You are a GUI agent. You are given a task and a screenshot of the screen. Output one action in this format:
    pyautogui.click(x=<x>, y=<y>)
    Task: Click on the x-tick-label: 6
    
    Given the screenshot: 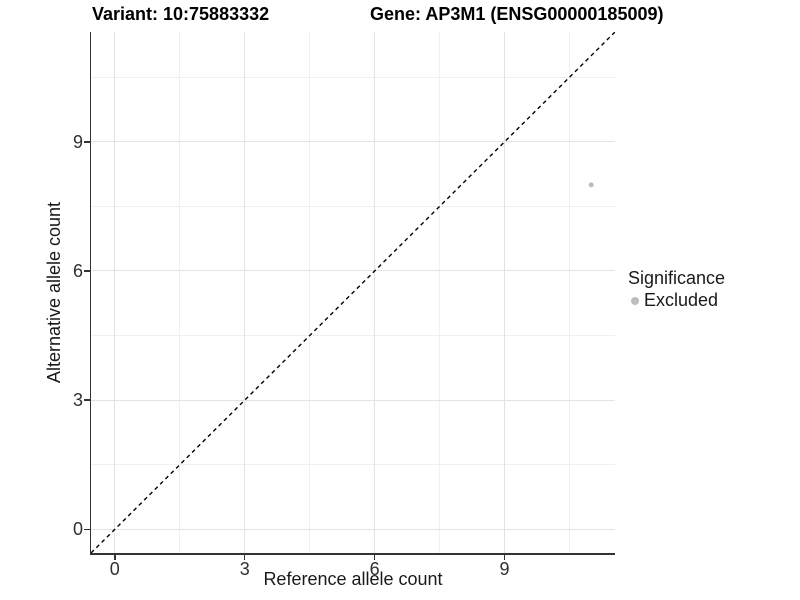 What is the action you would take?
    pyautogui.click(x=374, y=569)
    